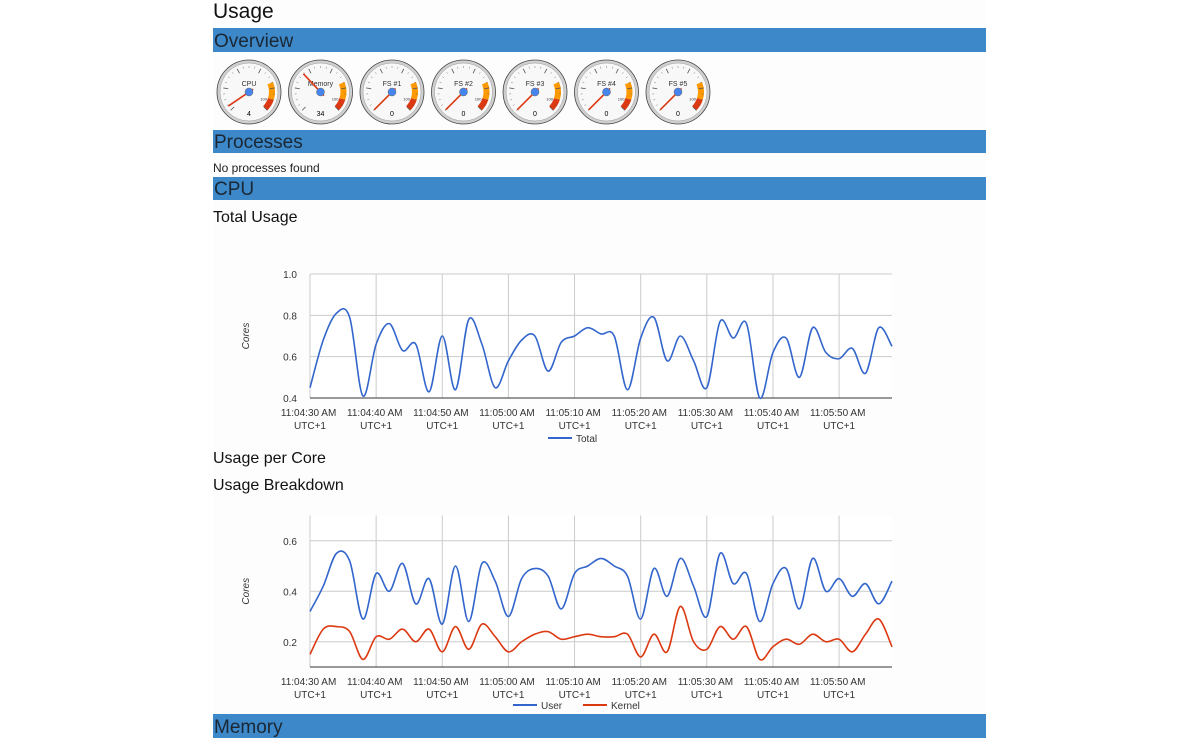 The image size is (1200, 743). What do you see at coordinates (773, 689) in the screenshot?
I see `x-tick-label: 11:05:40 AM UTC+1` at bounding box center [773, 689].